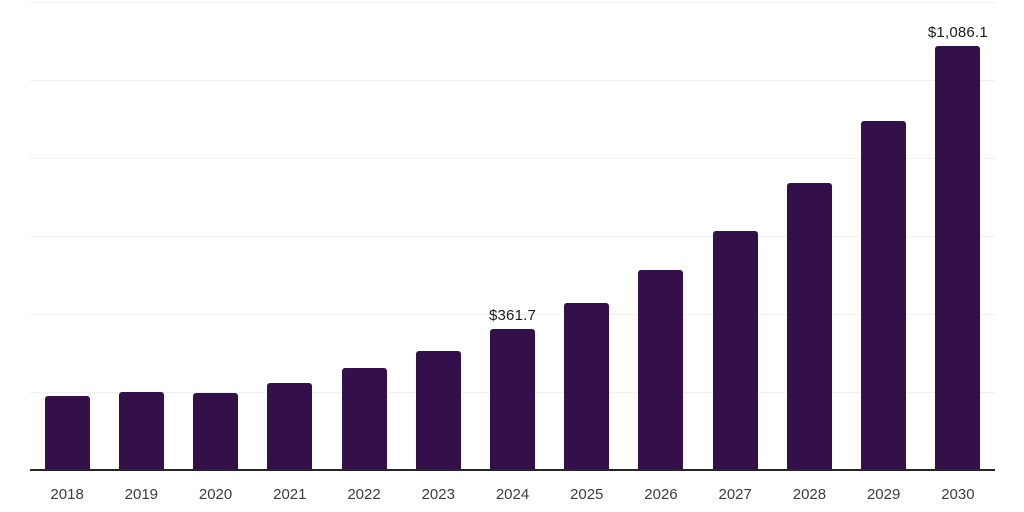  What do you see at coordinates (215, 494) in the screenshot?
I see `x-tick-2020: 2020` at bounding box center [215, 494].